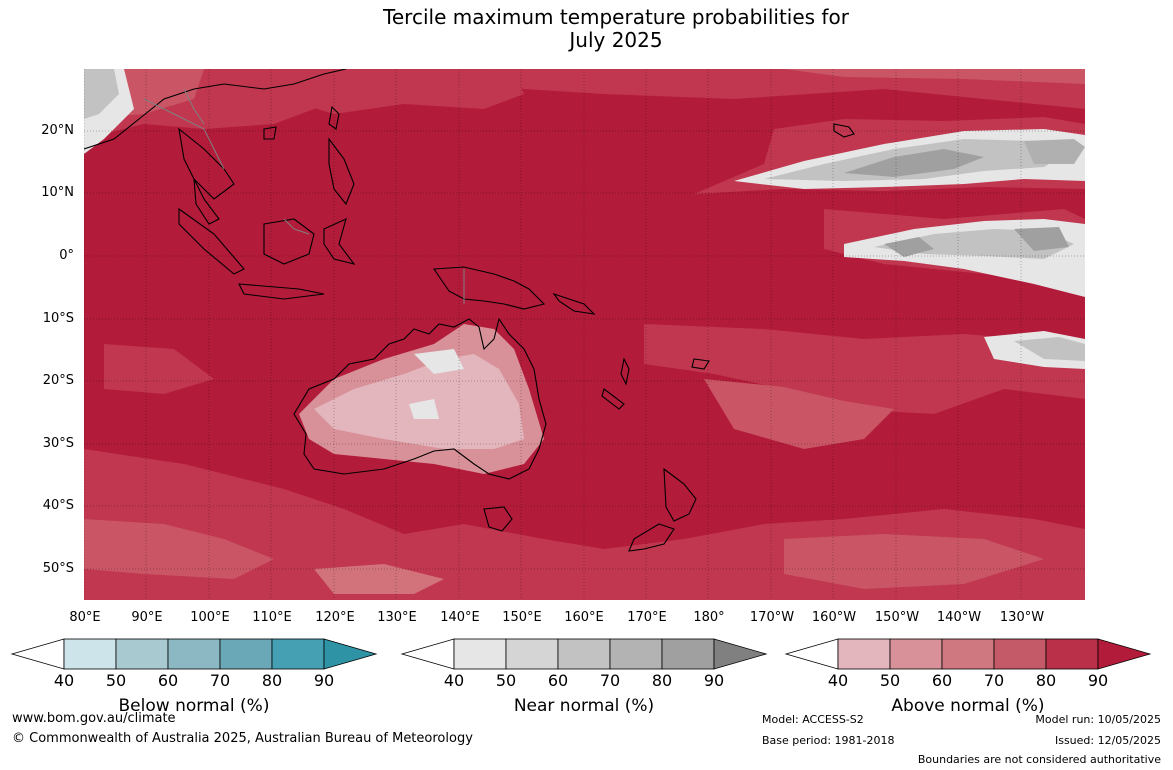  Describe the element at coordinates (1107, 740) in the screenshot. I see `issued-text: Issued: 12/05/2025` at that location.